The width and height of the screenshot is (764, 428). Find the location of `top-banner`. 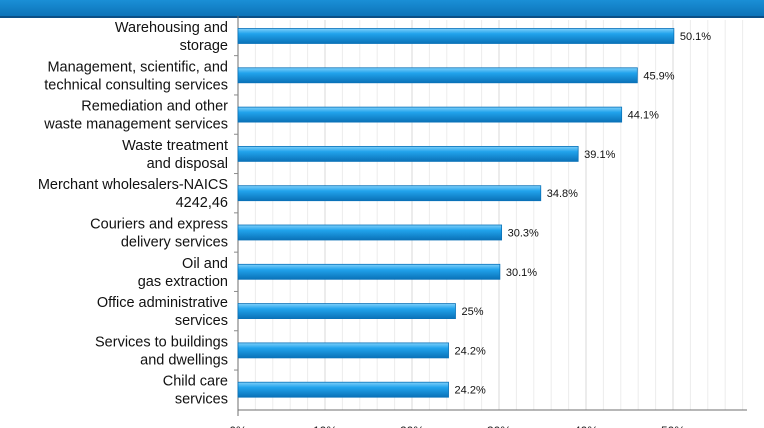

top-banner is located at coordinates (382, 9).